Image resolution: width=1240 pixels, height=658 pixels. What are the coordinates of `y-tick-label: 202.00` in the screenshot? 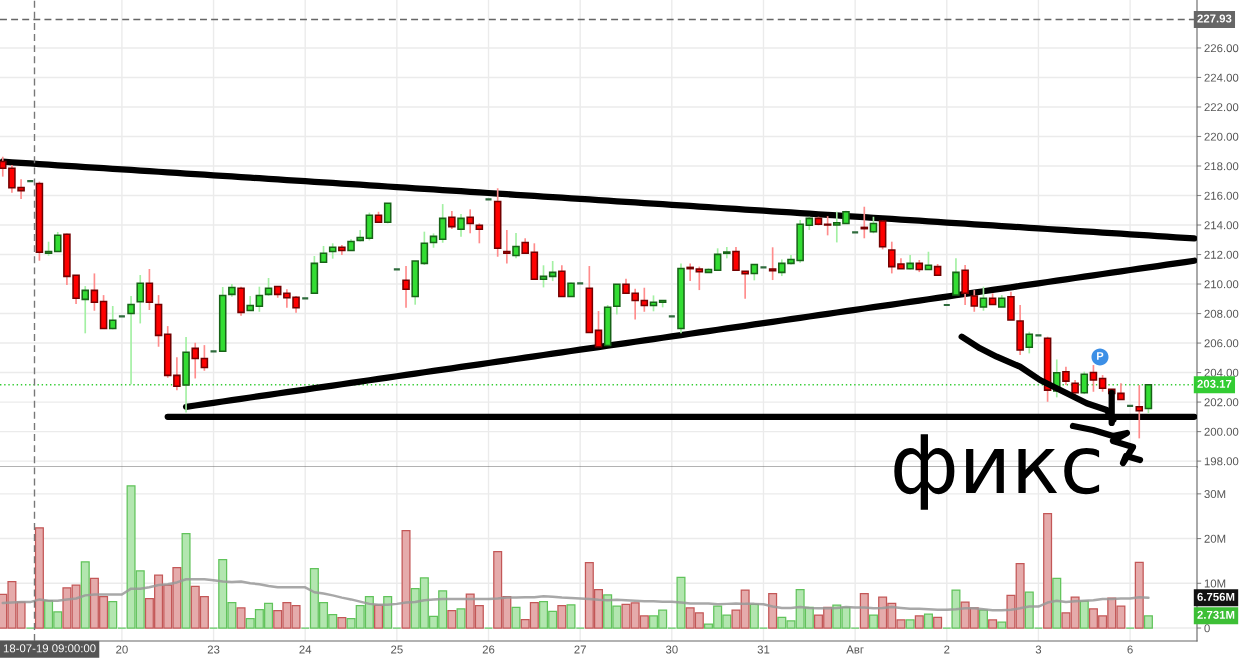 It's located at (1221, 402).